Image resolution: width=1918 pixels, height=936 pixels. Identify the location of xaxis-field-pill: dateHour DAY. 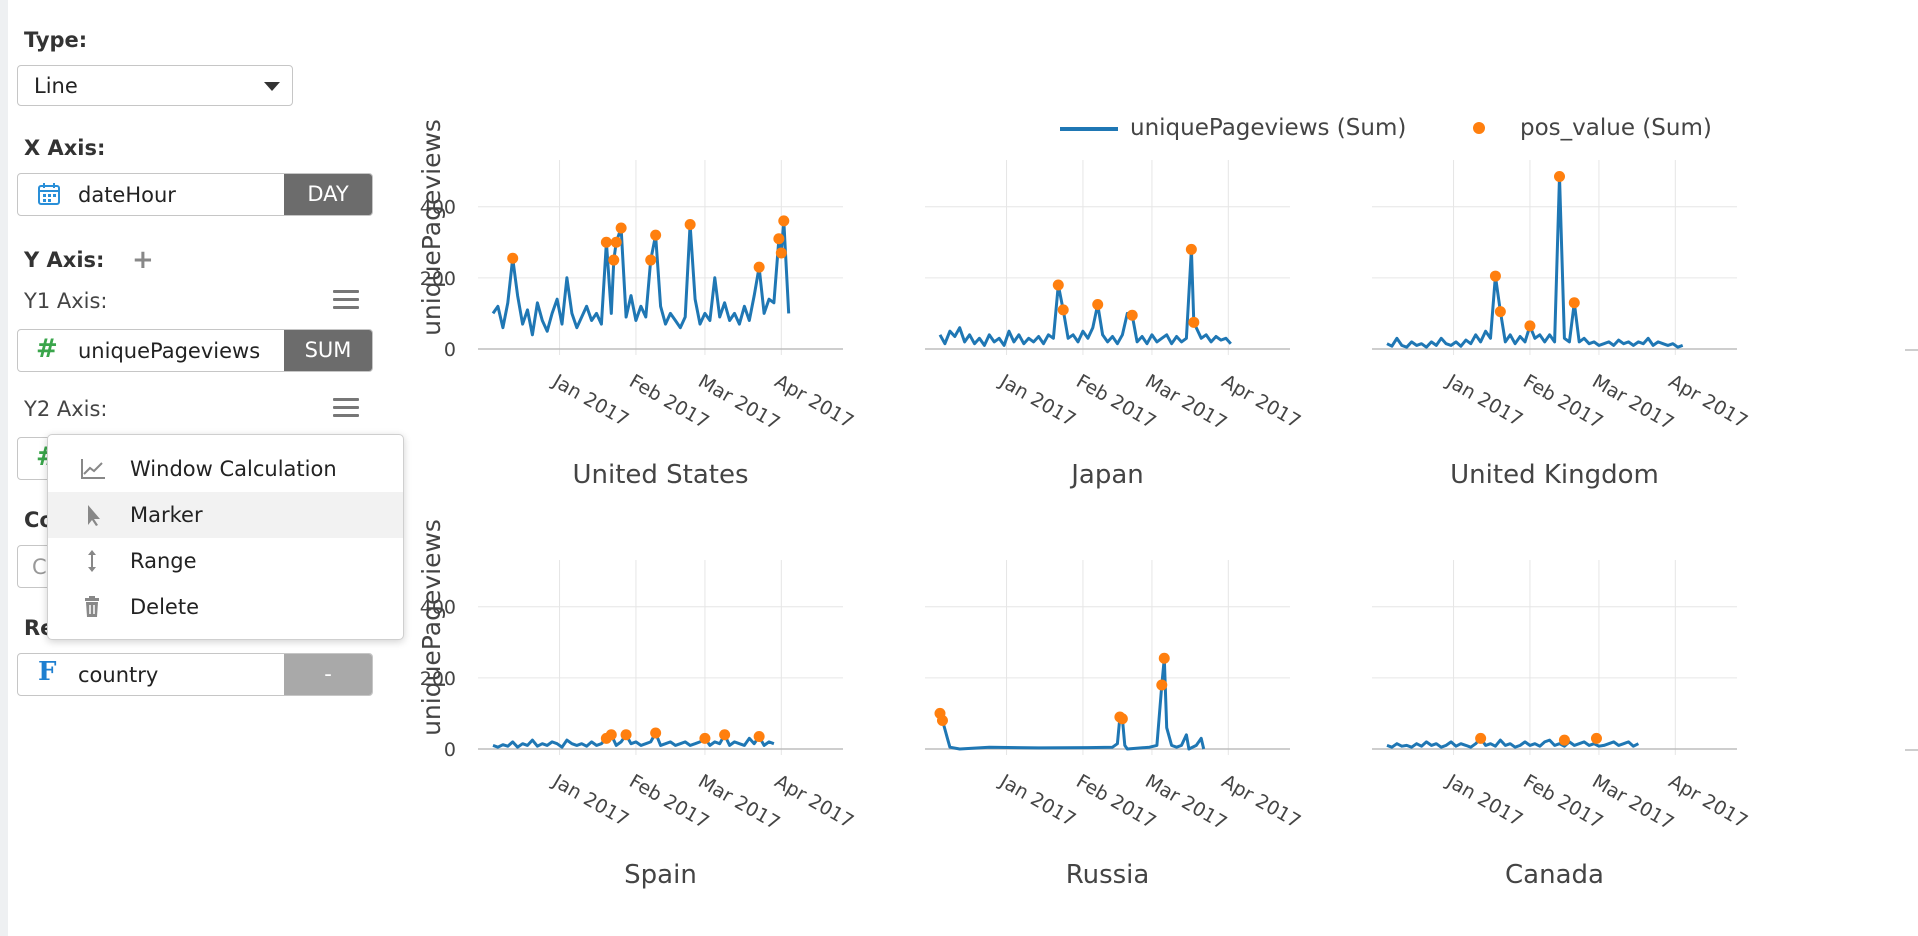
(195, 194).